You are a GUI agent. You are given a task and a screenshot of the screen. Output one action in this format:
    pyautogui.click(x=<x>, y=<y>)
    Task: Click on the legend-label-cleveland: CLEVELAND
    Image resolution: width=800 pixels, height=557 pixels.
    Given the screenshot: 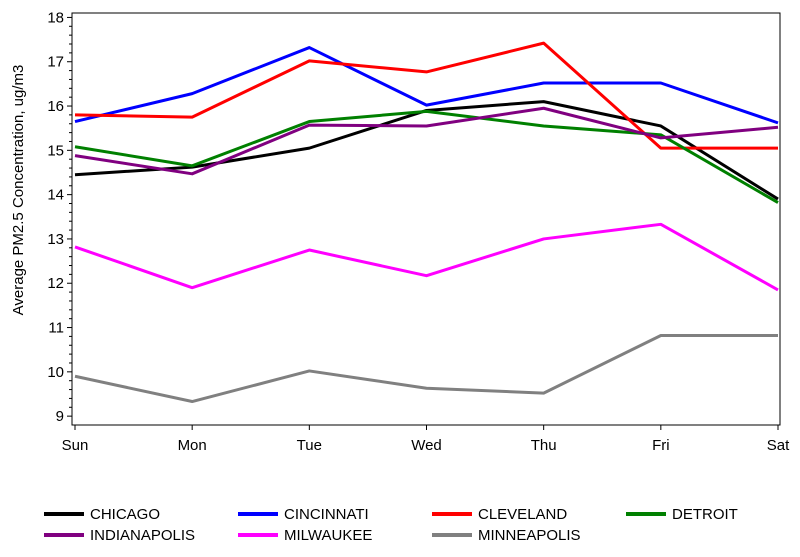 What is the action you would take?
    pyautogui.click(x=522, y=514)
    